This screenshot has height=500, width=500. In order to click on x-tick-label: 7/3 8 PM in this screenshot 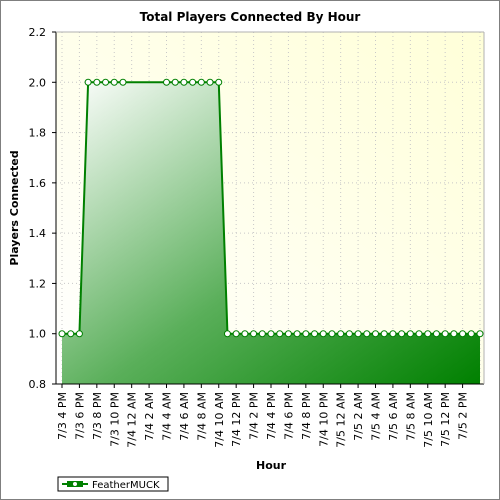, I will do `click(97, 416)`.